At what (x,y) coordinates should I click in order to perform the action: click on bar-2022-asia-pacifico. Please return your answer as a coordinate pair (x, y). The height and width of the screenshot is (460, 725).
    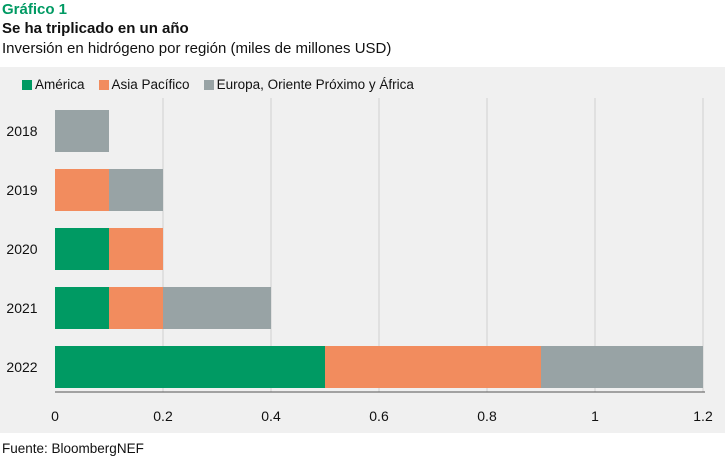
    Looking at the image, I should click on (433, 367).